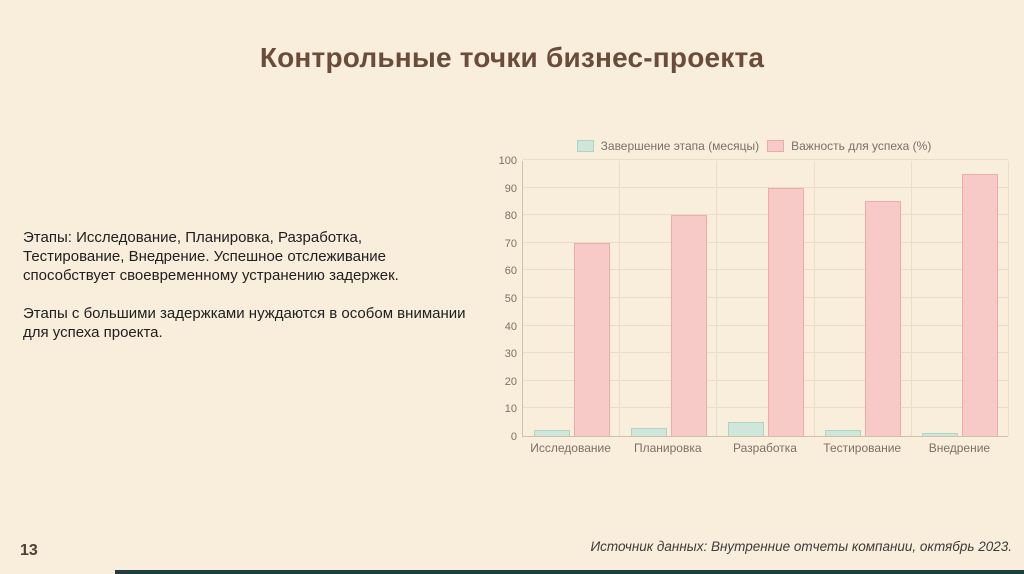 Image resolution: width=1024 pixels, height=574 pixels. I want to click on x-axis-category-label: Исследование, so click(570, 448).